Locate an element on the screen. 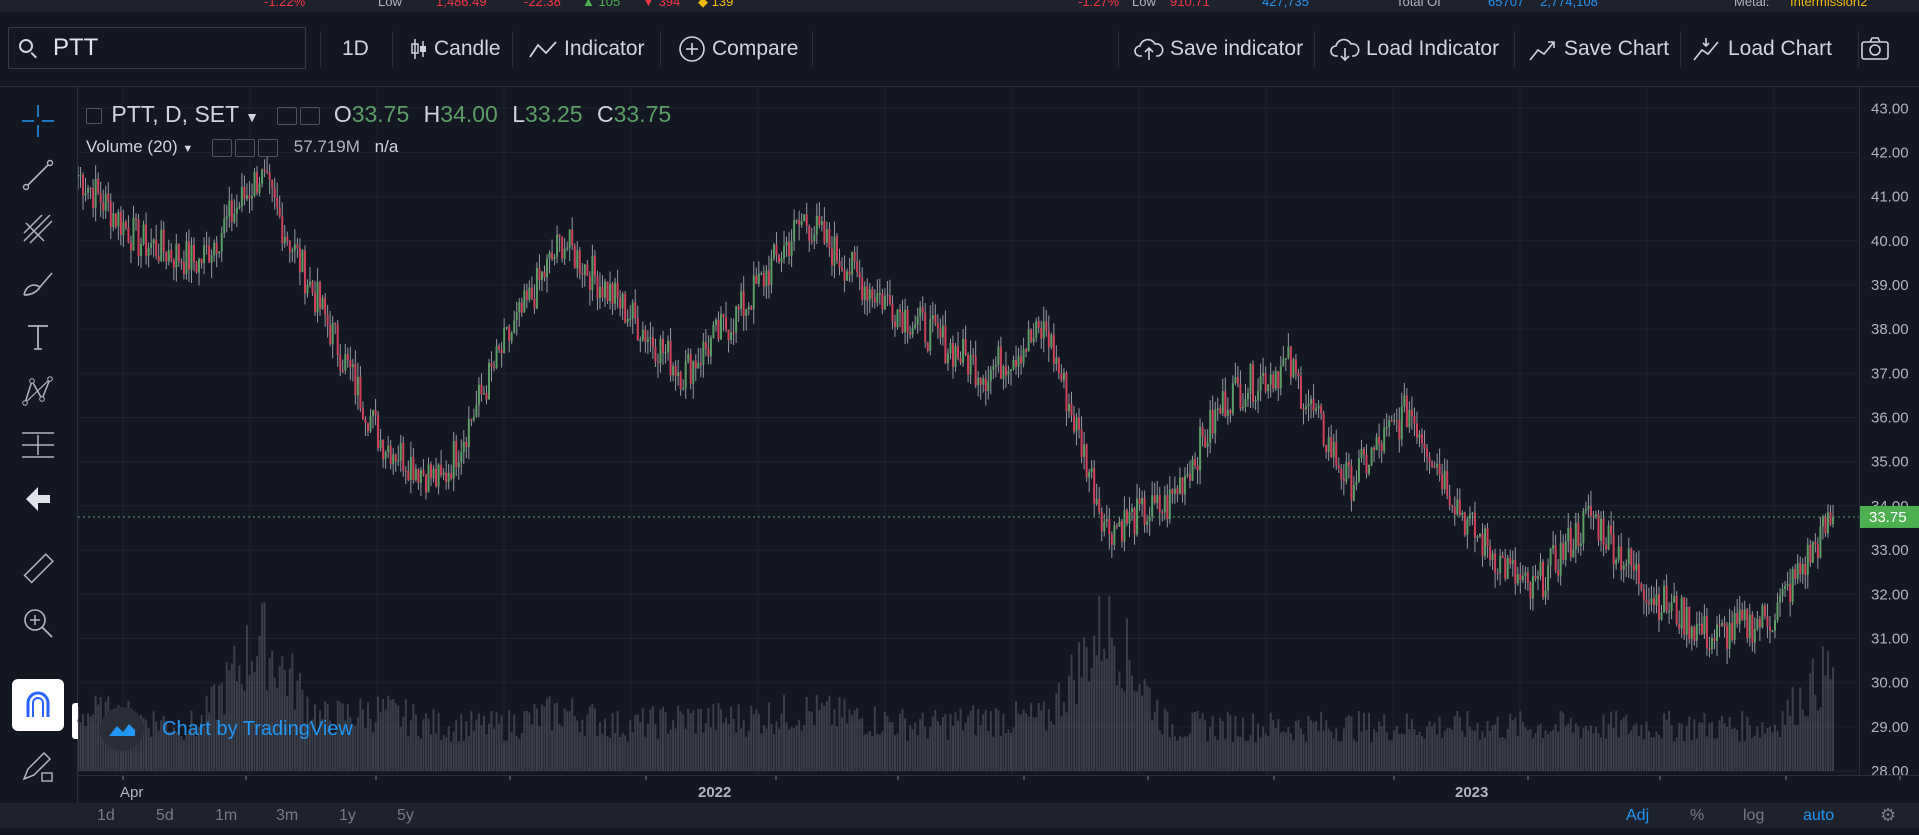 The image size is (1919, 835). adj-toggle: Adj is located at coordinates (1638, 815).